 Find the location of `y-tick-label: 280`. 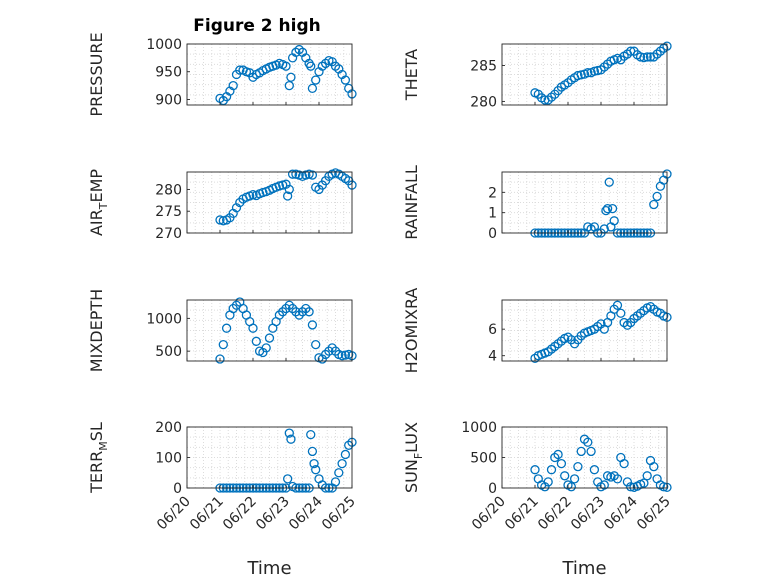

y-tick-label: 280 is located at coordinates (168, 190).